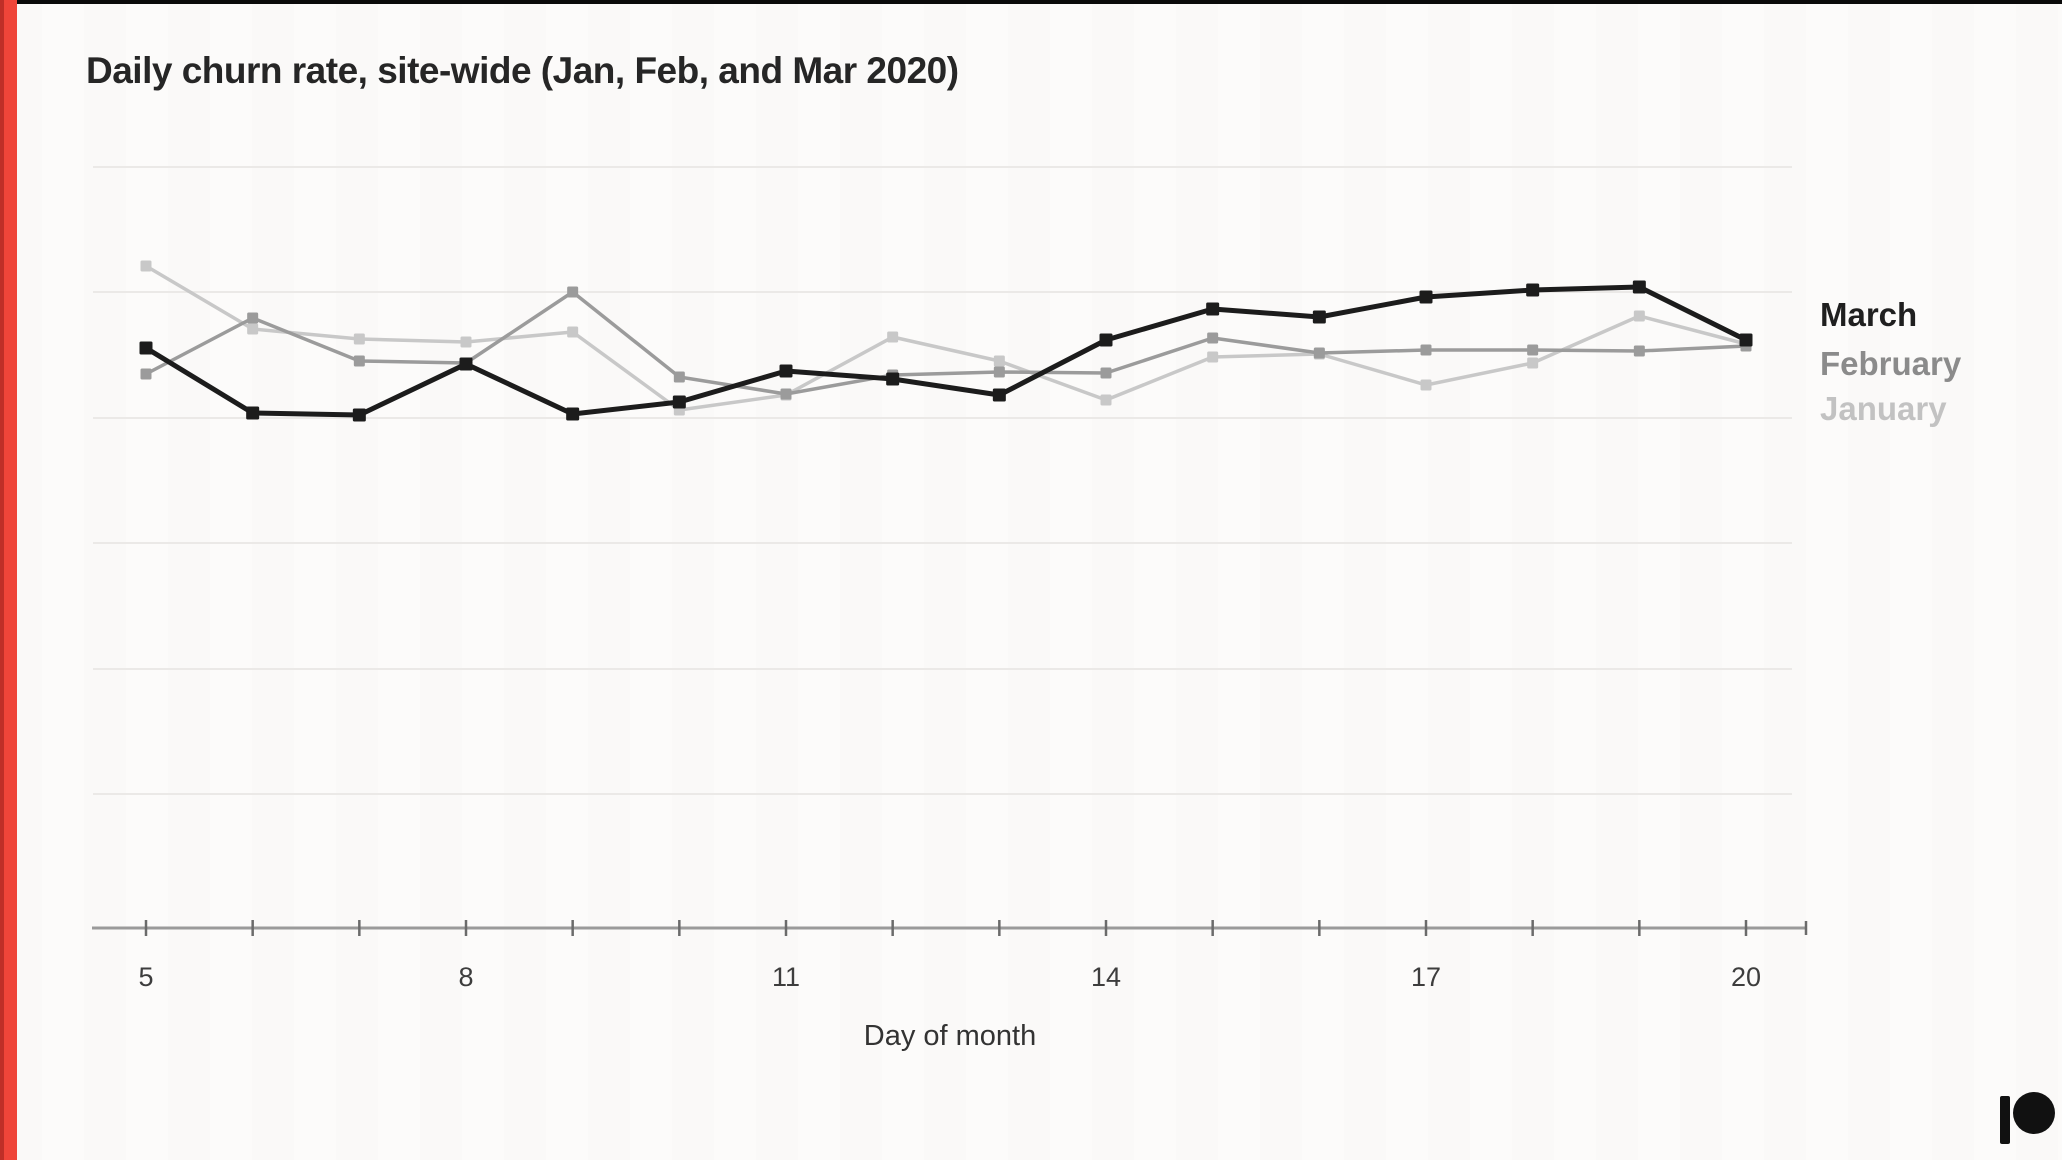 This screenshot has width=2062, height=1160. Describe the element at coordinates (465, 977) in the screenshot. I see `x-tick-label: 8` at that location.